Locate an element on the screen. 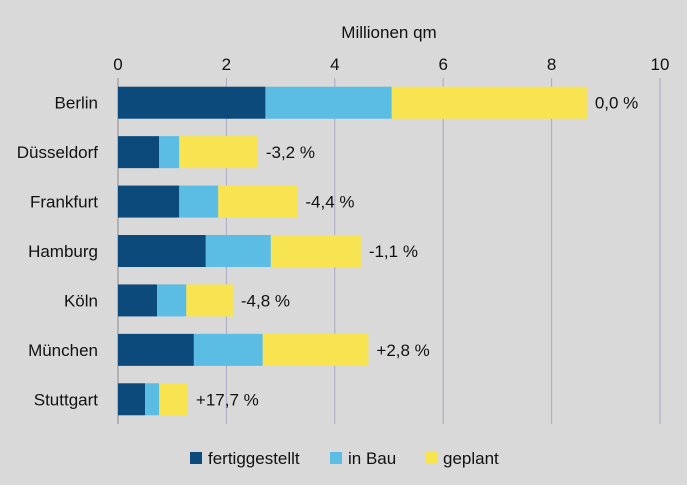  percentage-label: +2,8 % is located at coordinates (402, 350).